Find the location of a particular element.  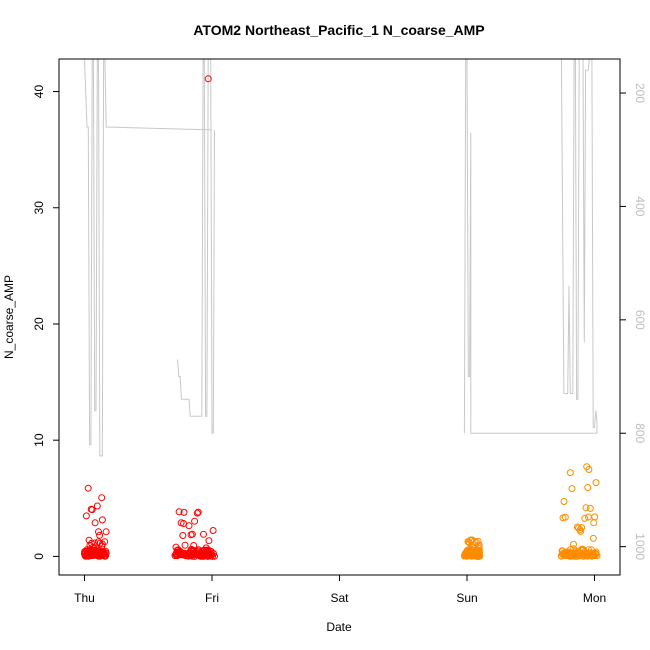

y-tick-label: 0 is located at coordinates (39, 556).